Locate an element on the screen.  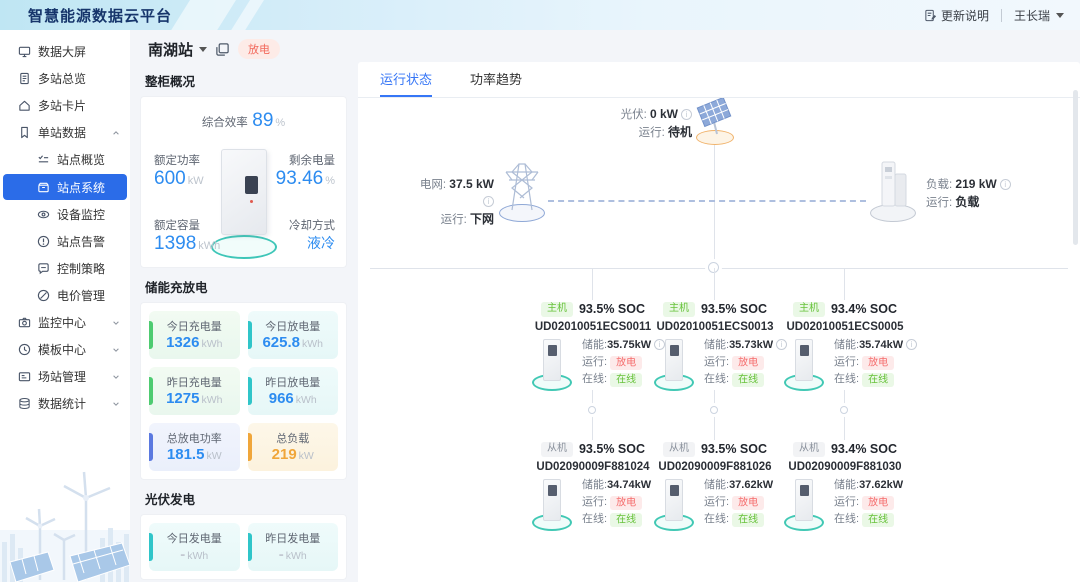
sidebar-item-multi-cards: 多站卡片 is located at coordinates (65, 105).